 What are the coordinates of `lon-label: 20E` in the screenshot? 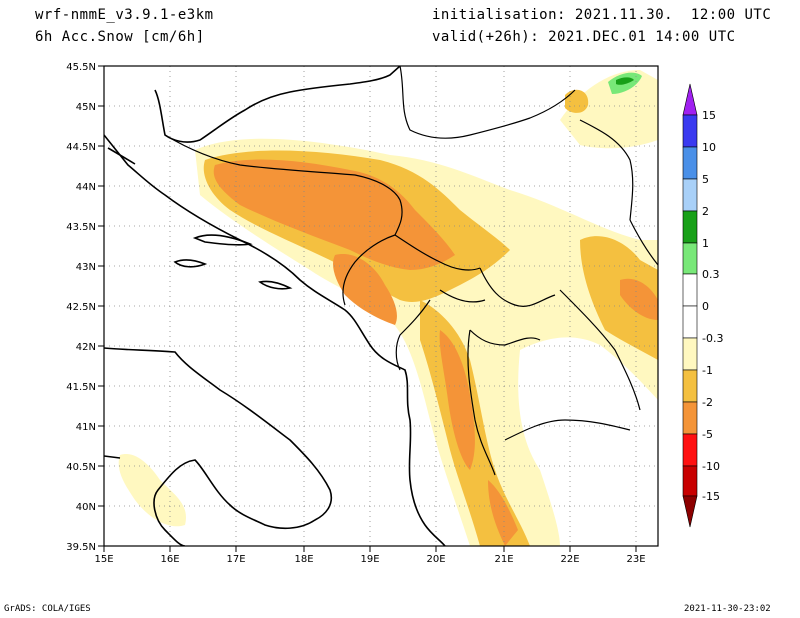 It's located at (435, 559).